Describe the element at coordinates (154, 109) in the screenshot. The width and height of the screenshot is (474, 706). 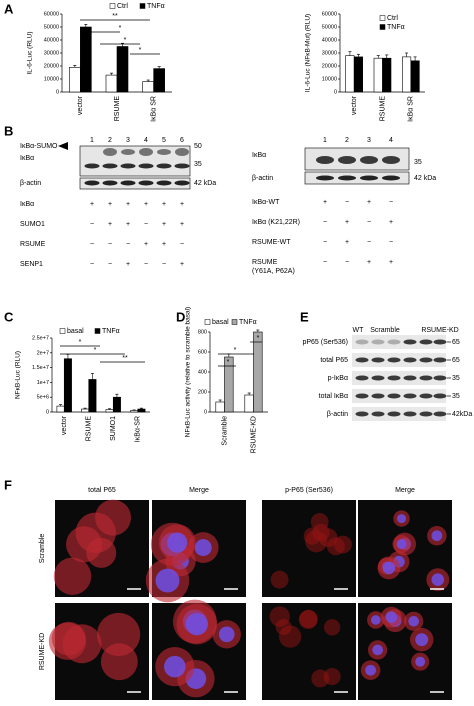
I see `x-tick-label: IκBα SR` at that location.